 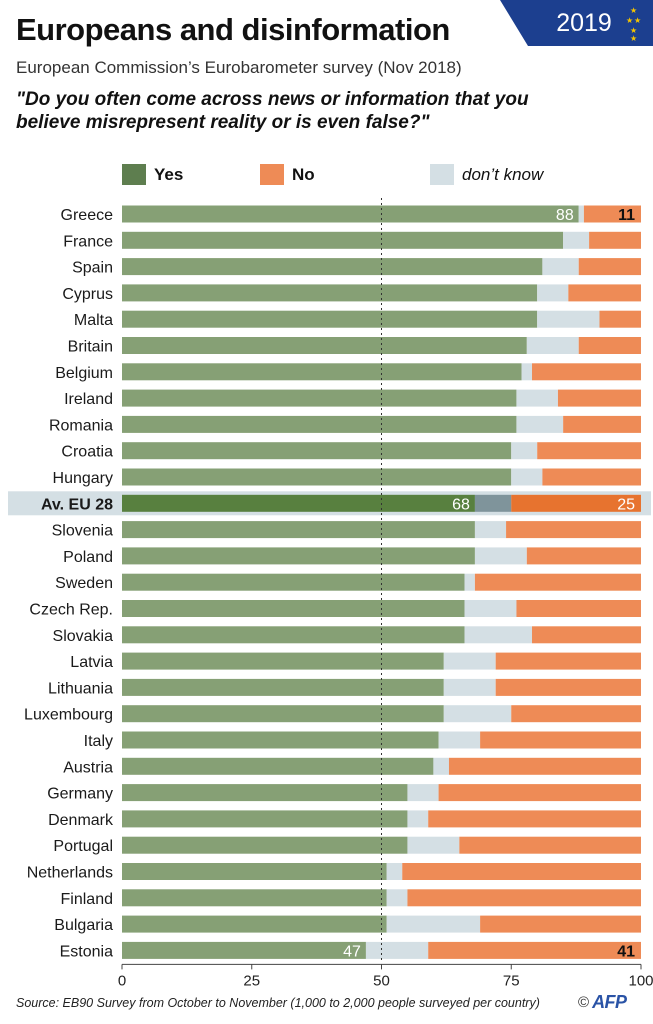 I want to click on badge-year: 2019, so click(x=584, y=23).